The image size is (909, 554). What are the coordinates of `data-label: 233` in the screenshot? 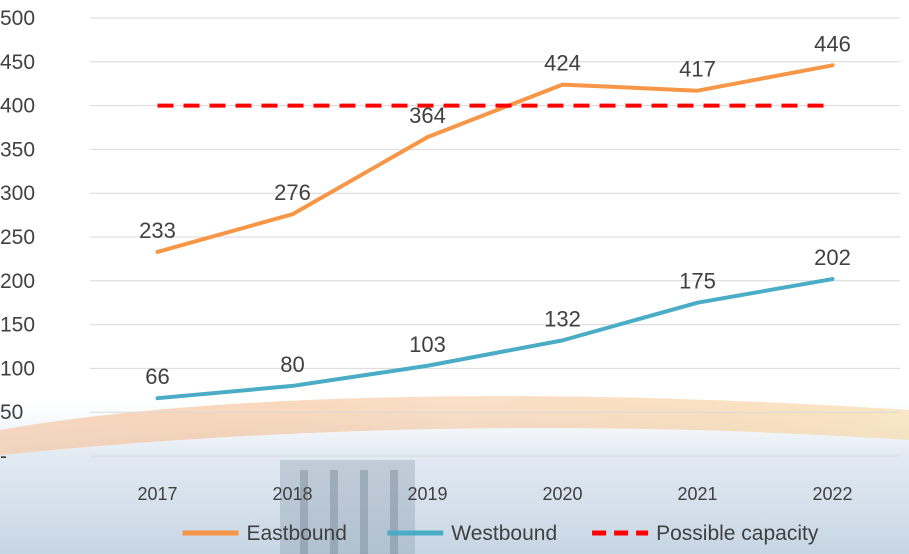 It's located at (157, 230).